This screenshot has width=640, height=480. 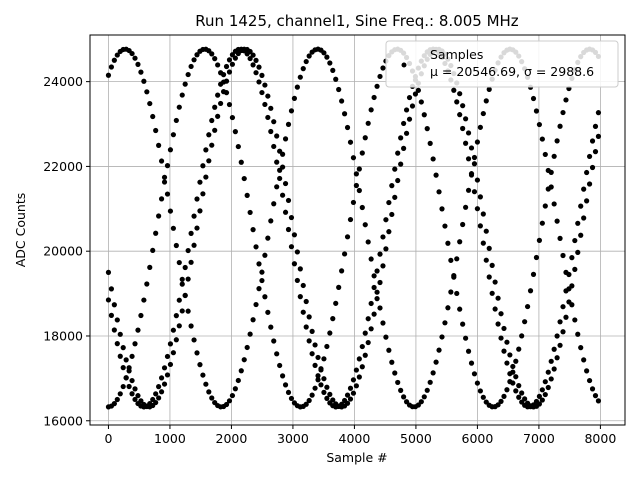 What do you see at coordinates (360, 435) in the screenshot?
I see `x-axis-ticks: 0 1000 2000 3000 4000 5000 6000 7000 8000` at bounding box center [360, 435].